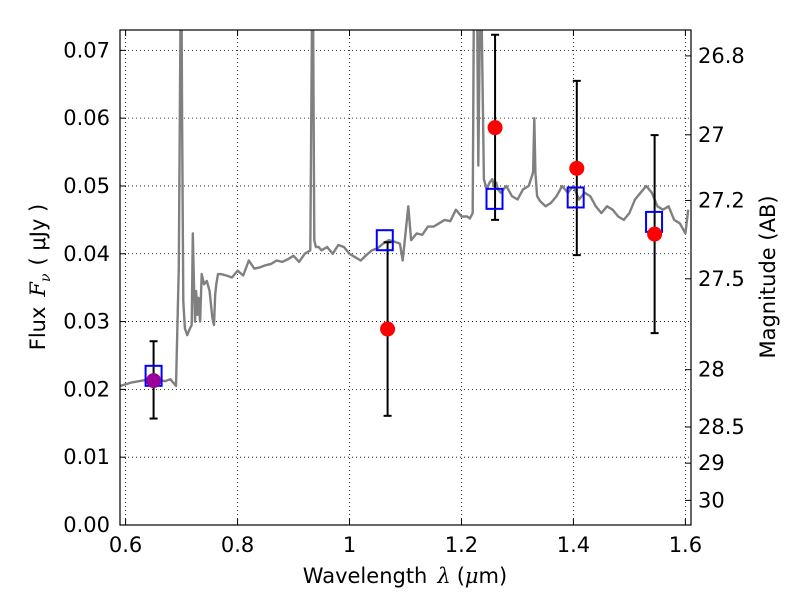 The image size is (800, 600). I want to click on y2-tick-label: 27.2, so click(721, 200).